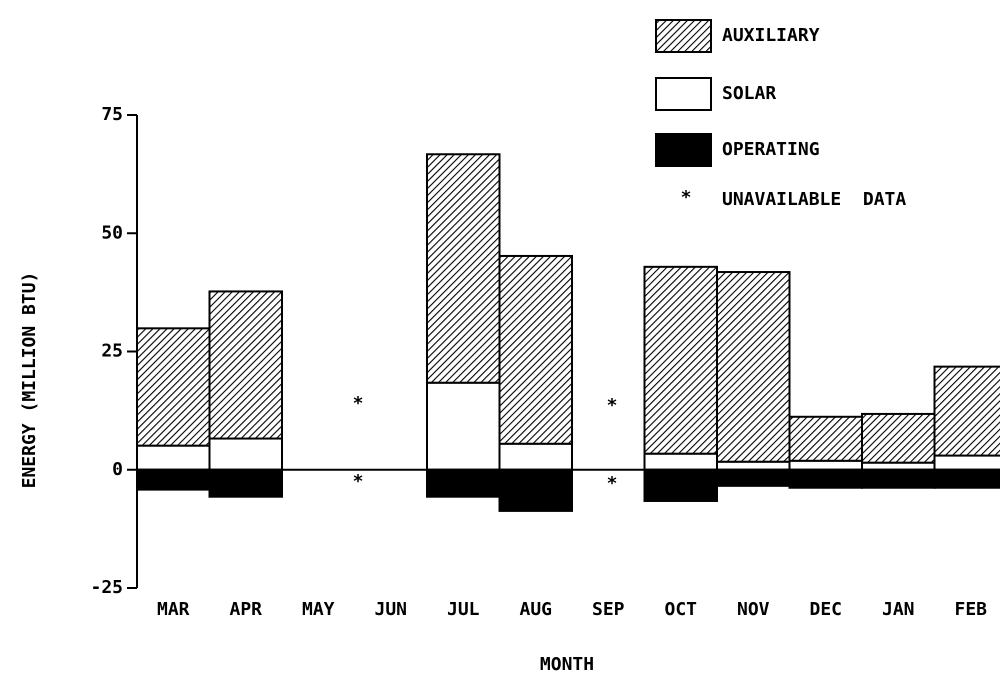  I want to click on x-tick-label: DEC, so click(825, 609).